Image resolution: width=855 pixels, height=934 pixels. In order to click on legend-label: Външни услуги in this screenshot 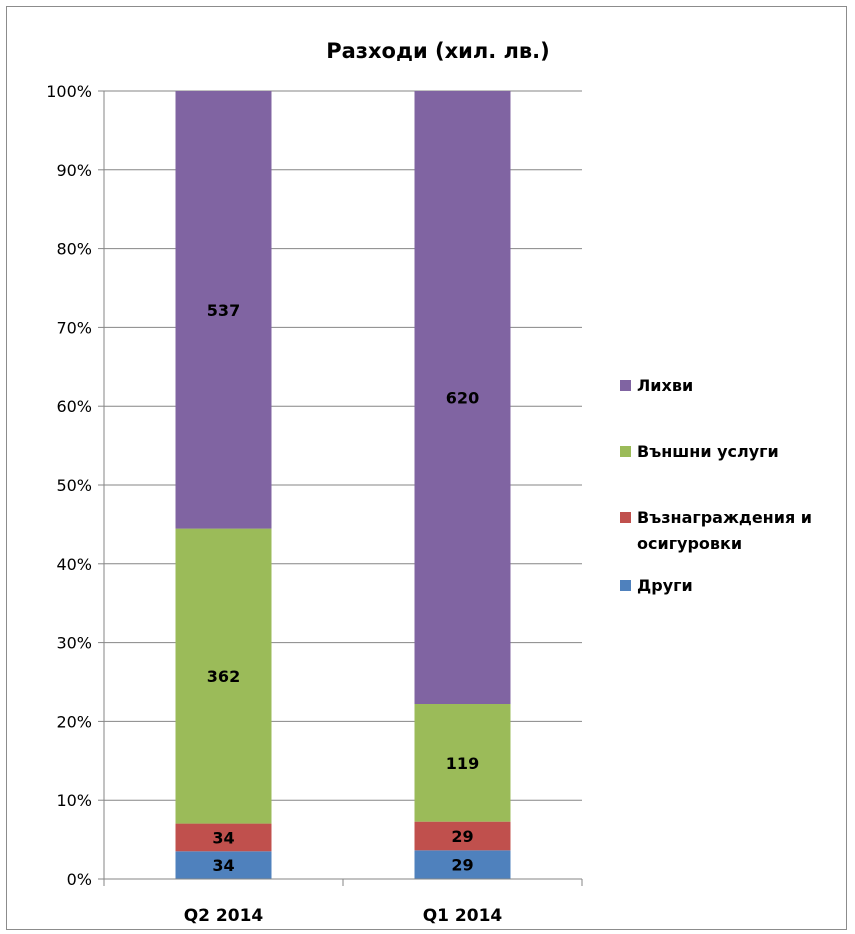, I will do `click(708, 451)`.